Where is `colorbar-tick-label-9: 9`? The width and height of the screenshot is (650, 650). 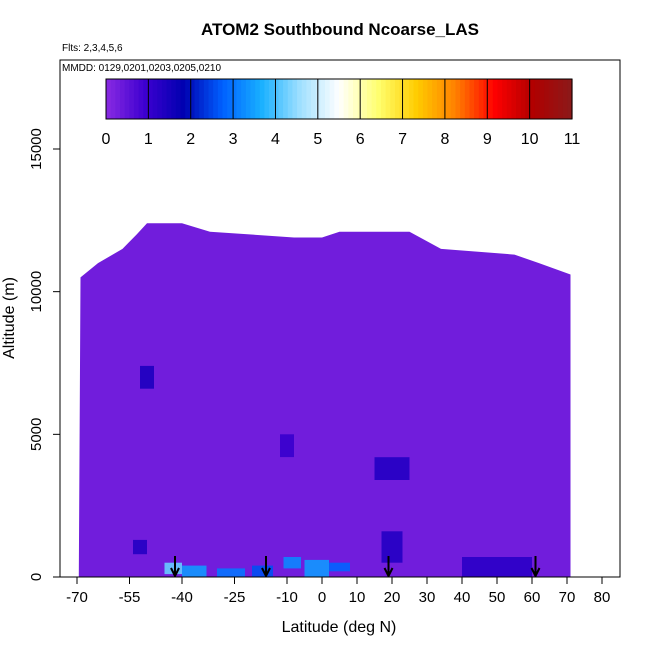 colorbar-tick-label-9: 9 is located at coordinates (487, 139).